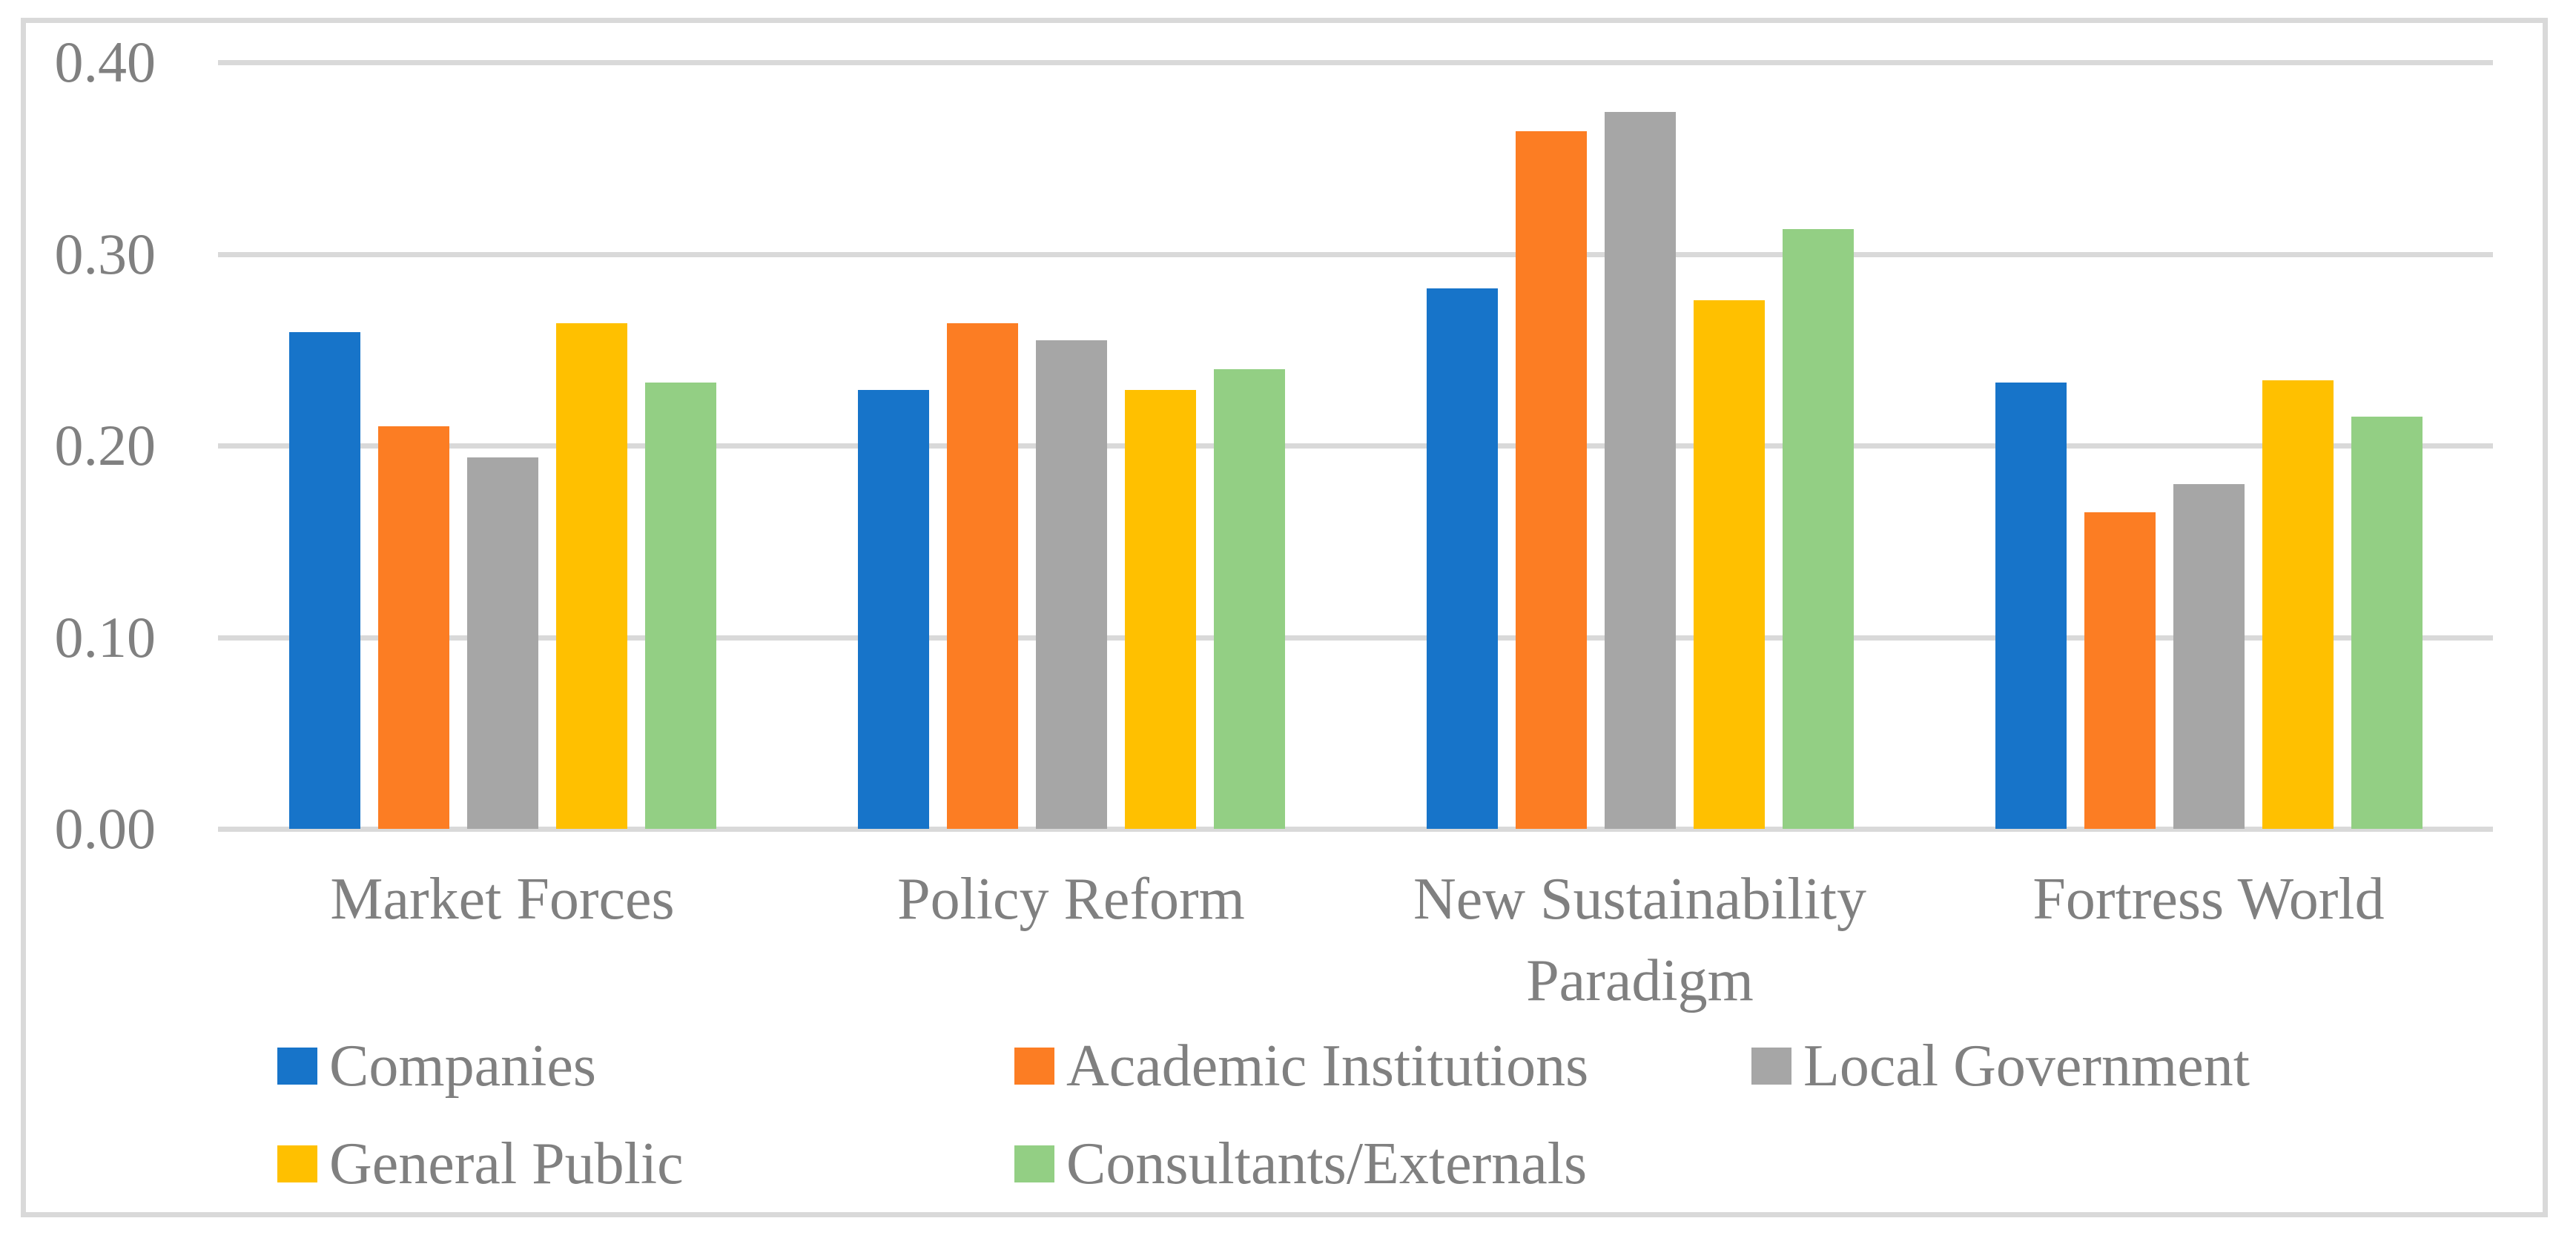 The width and height of the screenshot is (2576, 1244). I want to click on legend-item: Local Government, so click(2000, 1066).